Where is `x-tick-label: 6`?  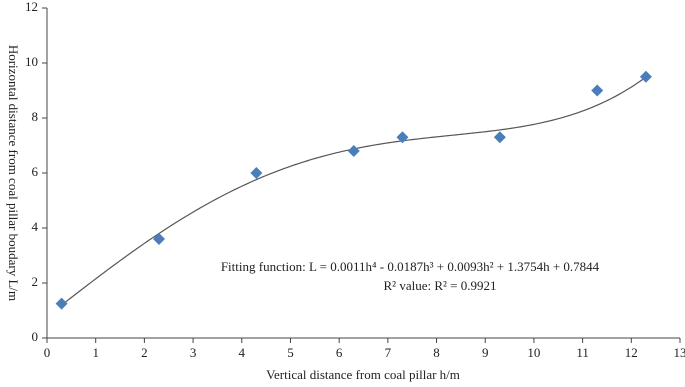
x-tick-label: 6 is located at coordinates (339, 352).